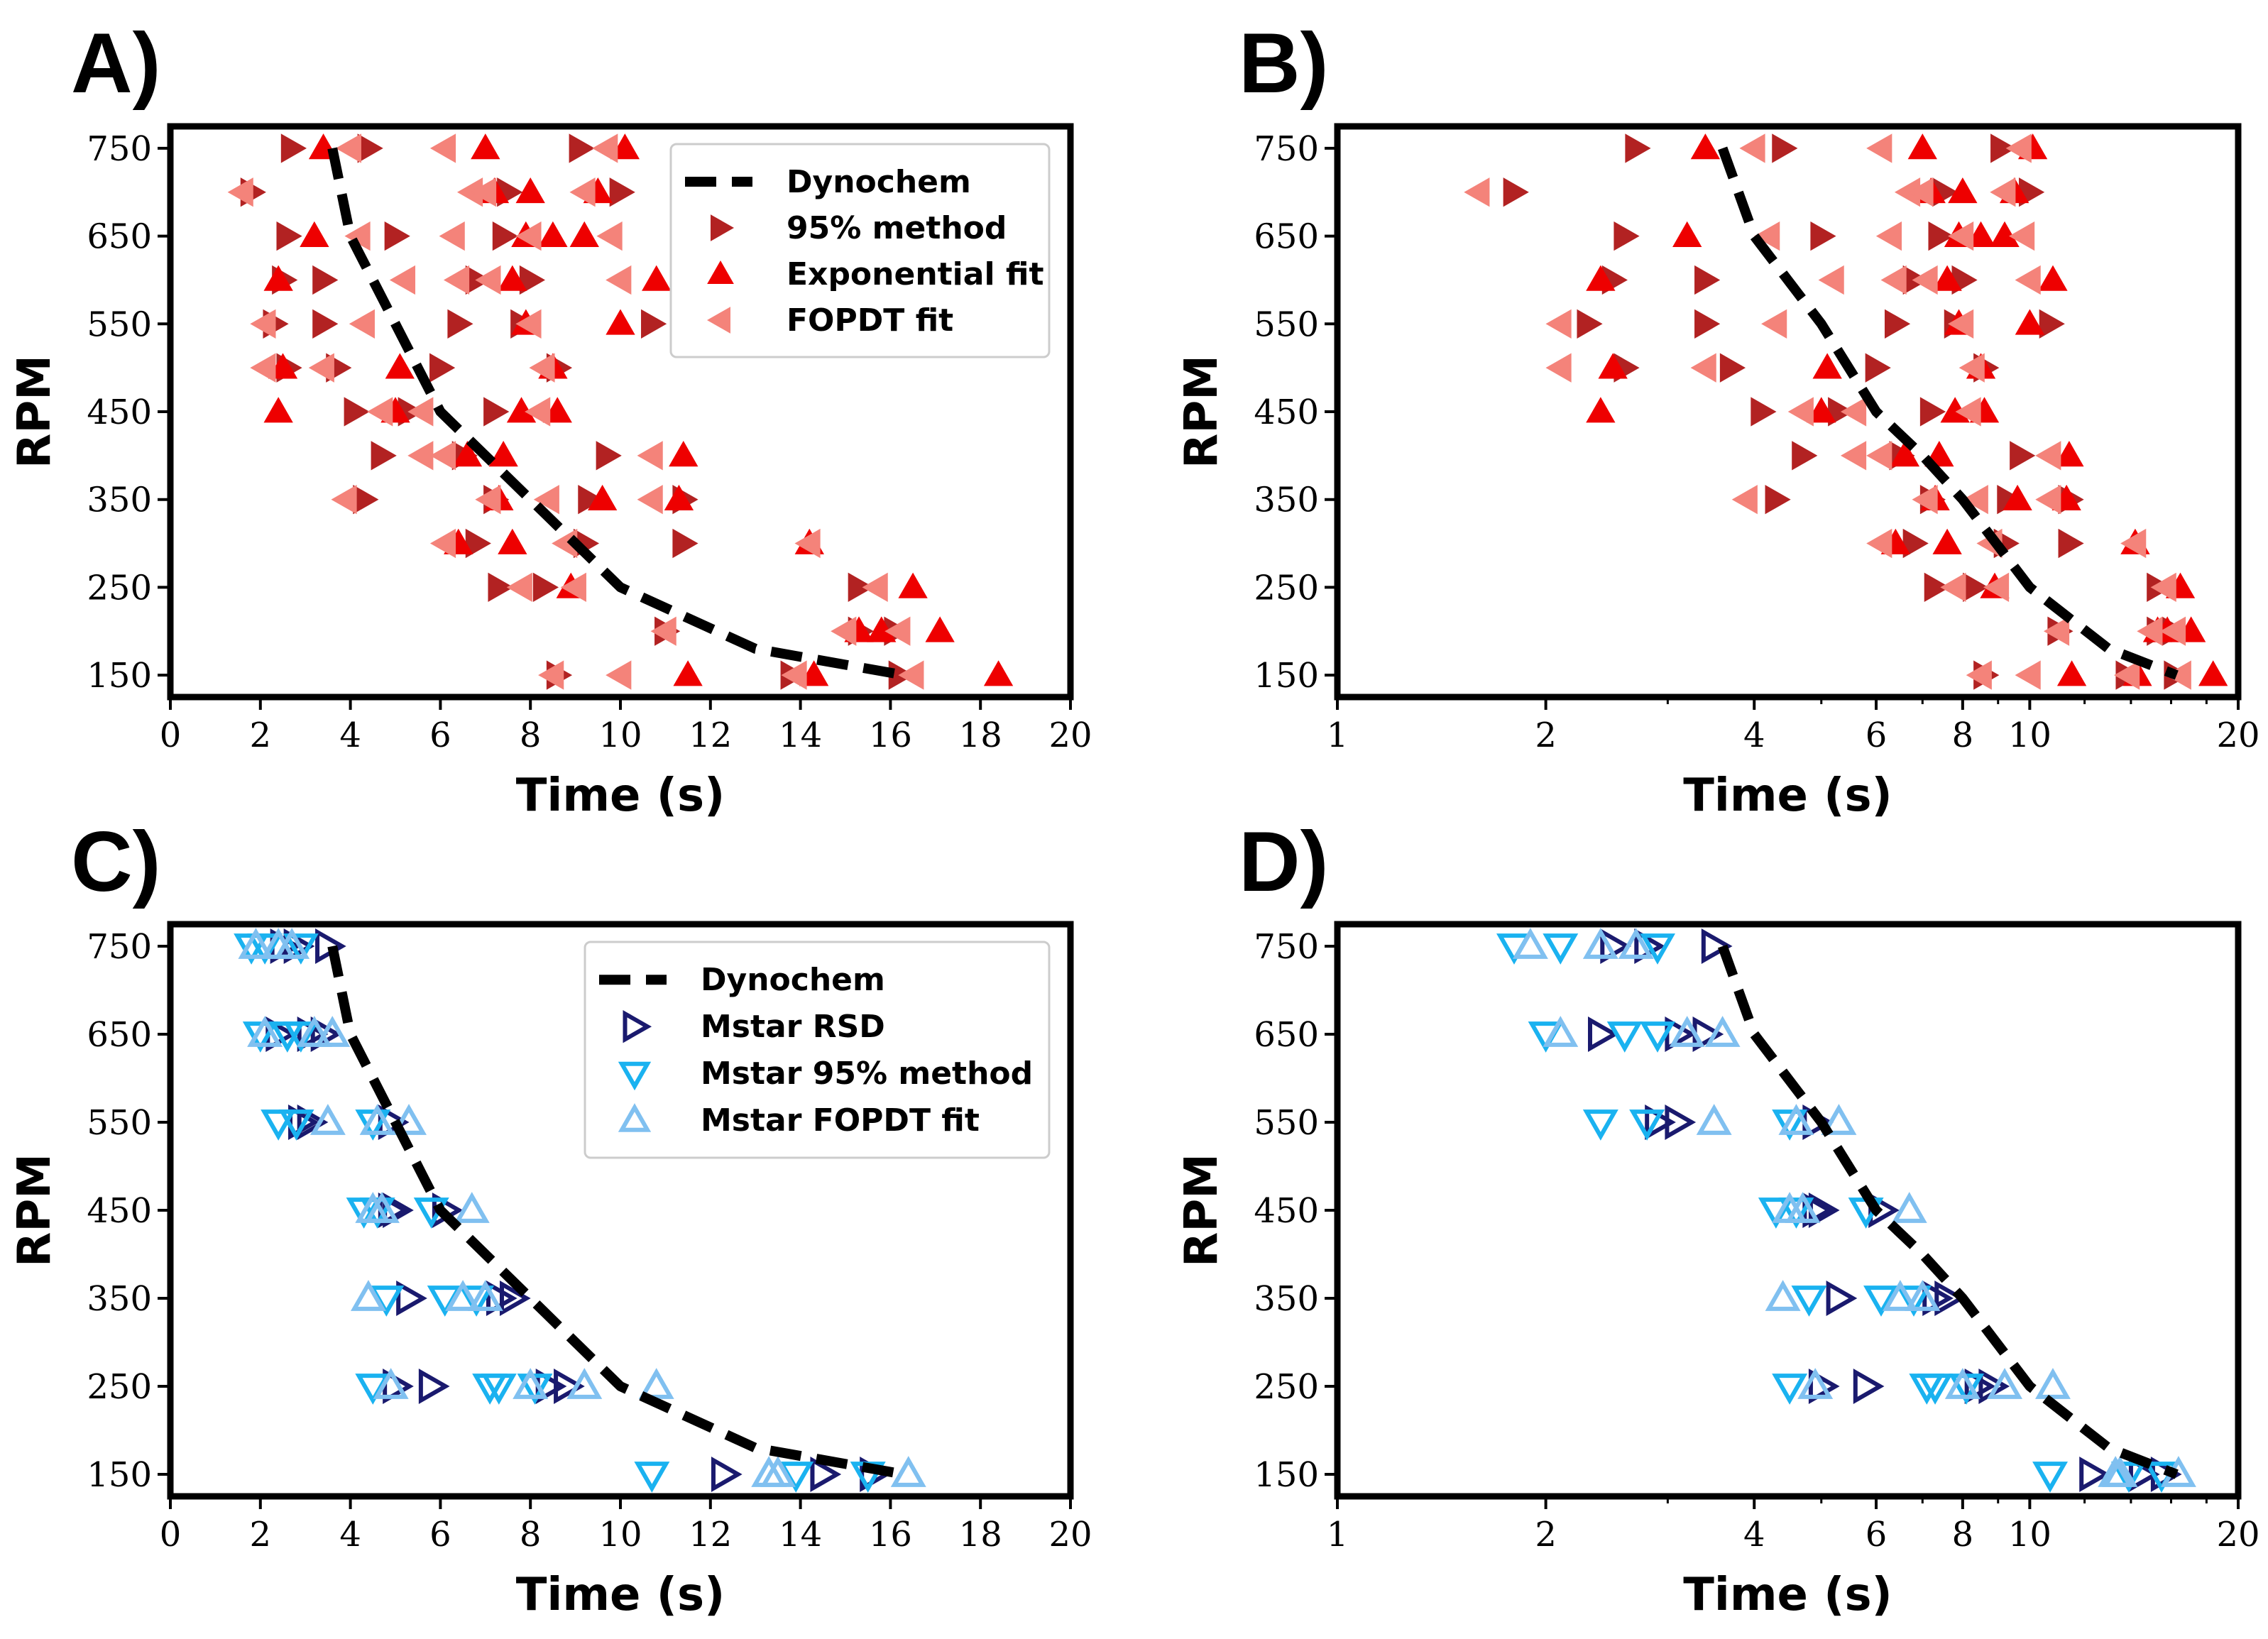 This screenshot has height=1639, width=2268. Describe the element at coordinates (1546, 735) in the screenshot. I see `x-tick-label: 2` at that location.